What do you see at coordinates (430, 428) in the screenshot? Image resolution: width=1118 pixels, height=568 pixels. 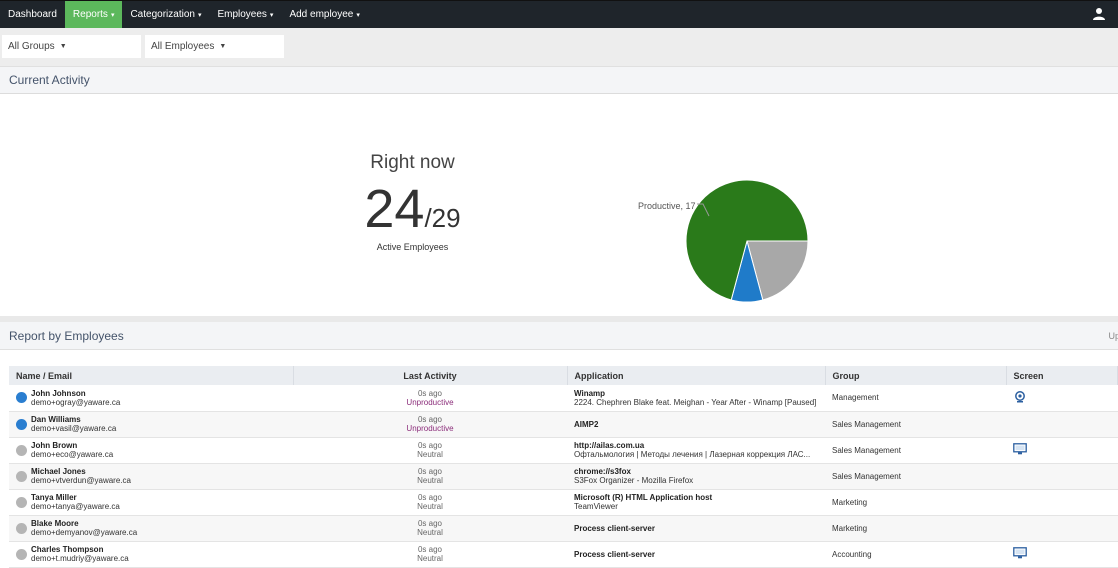 I see `productivity-status: Unproductive` at bounding box center [430, 428].